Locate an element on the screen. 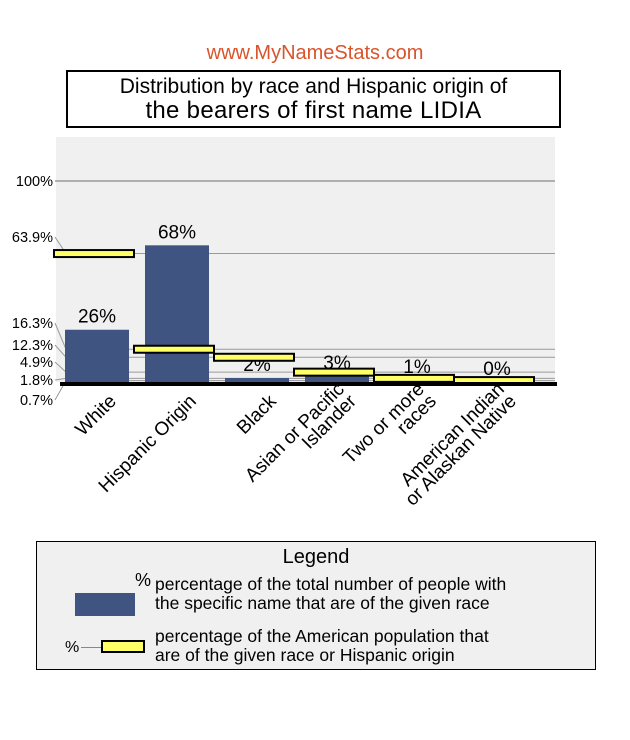  bar-value-label: 0% is located at coordinates (497, 369).